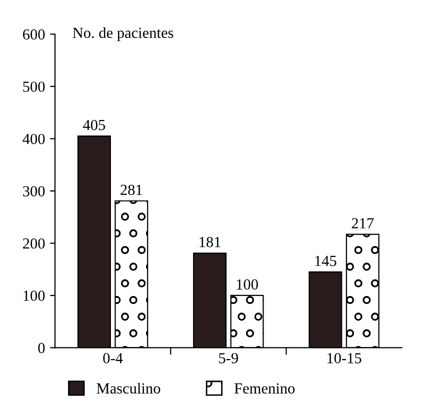 The height and width of the screenshot is (402, 423). Describe the element at coordinates (41, 348) in the screenshot. I see `y-tick-label: 0` at that location.